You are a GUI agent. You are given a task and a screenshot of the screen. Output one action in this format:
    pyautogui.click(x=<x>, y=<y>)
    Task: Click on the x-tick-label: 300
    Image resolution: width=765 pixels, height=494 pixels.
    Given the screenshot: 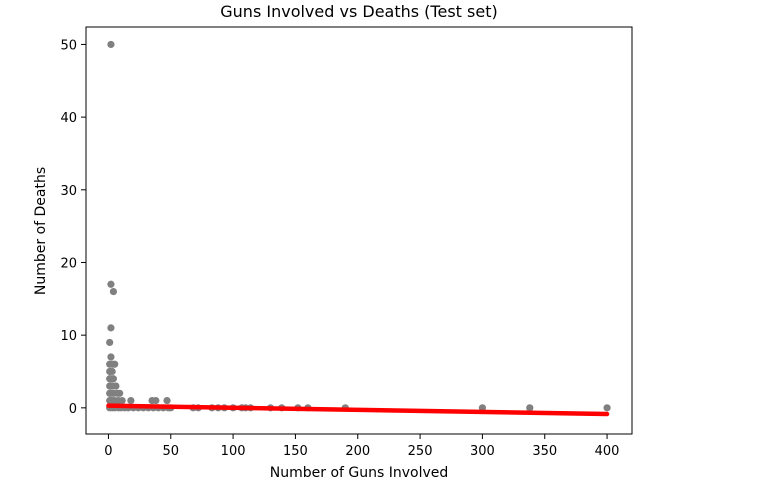 What is the action you would take?
    pyautogui.click(x=482, y=451)
    